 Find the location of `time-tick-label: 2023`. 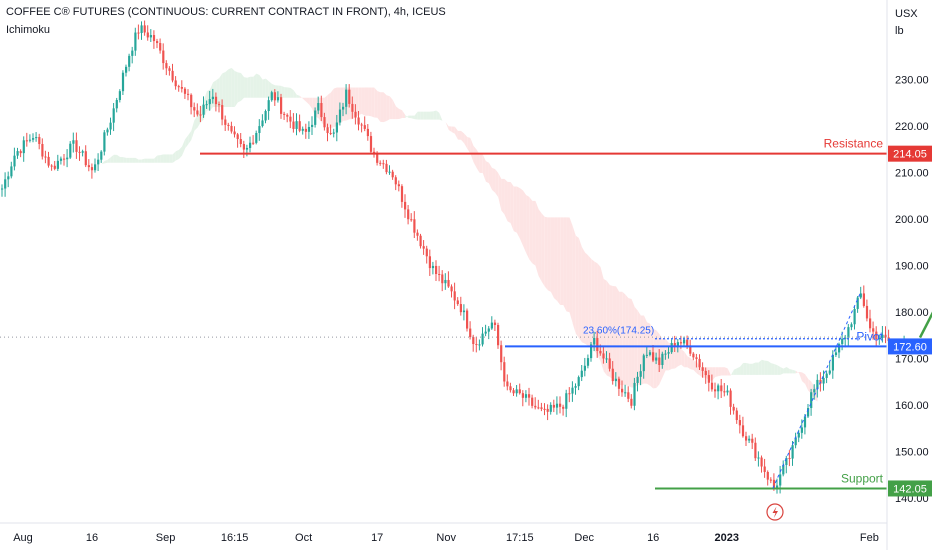

time-tick-label: 2023 is located at coordinates (727, 538).